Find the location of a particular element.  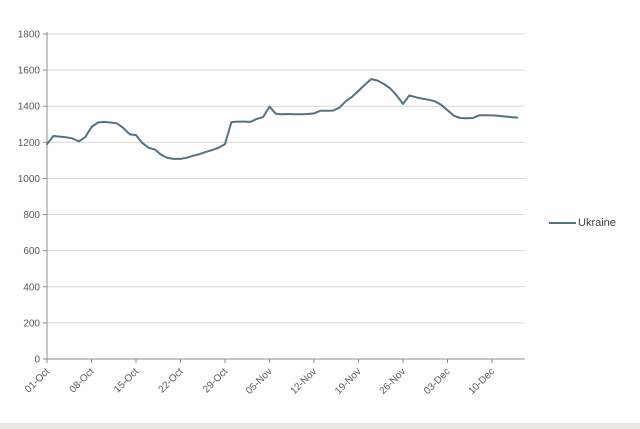

x-tick-label: 05-Nov is located at coordinates (259, 381).